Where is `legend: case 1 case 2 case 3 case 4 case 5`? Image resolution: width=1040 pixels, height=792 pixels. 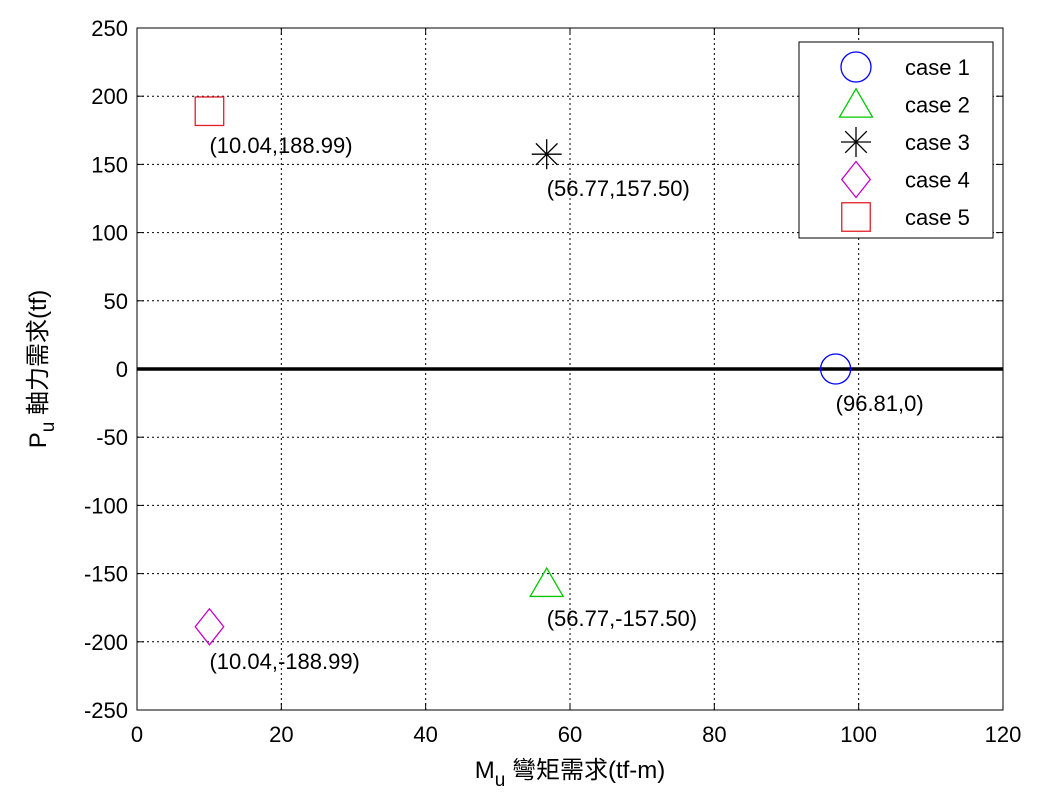
legend: case 1 case 2 case 3 case 4 case 5 is located at coordinates (896, 140).